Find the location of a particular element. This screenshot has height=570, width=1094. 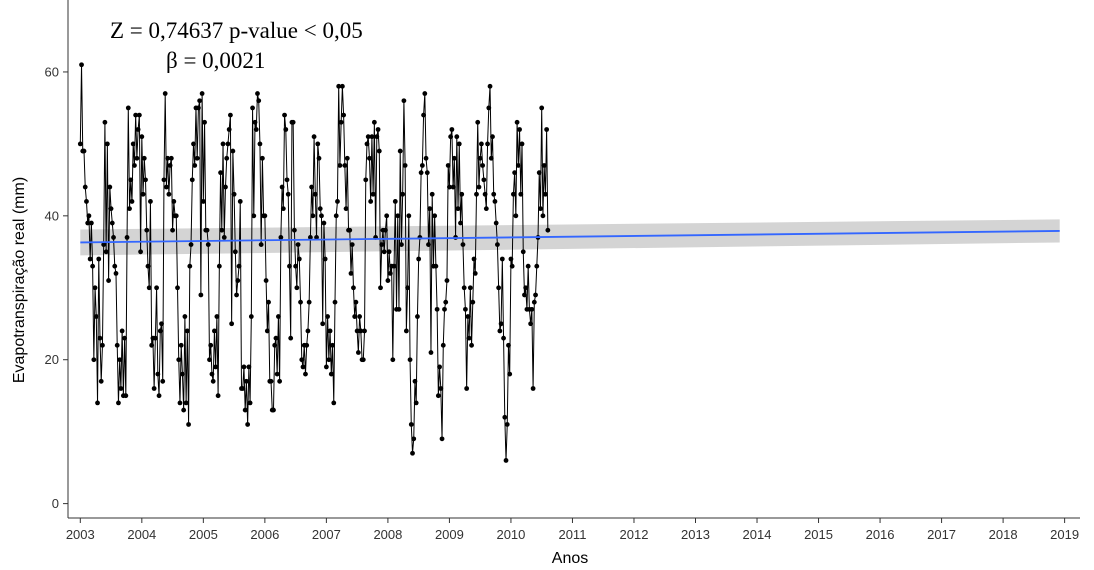

y-axis-ticks: 0 20 40 60 is located at coordinates (56, 287).